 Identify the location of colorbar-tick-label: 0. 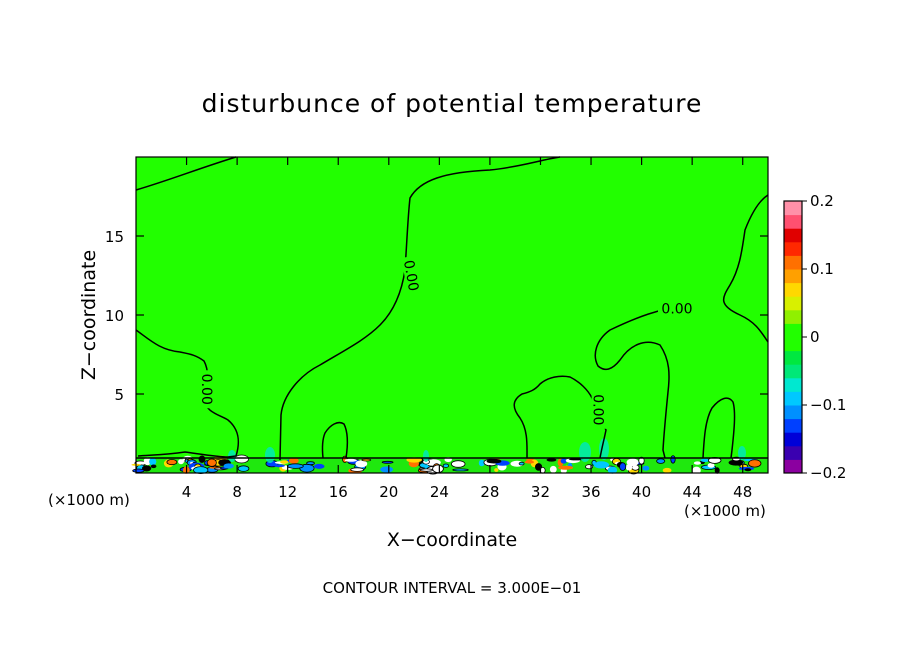
(815, 337).